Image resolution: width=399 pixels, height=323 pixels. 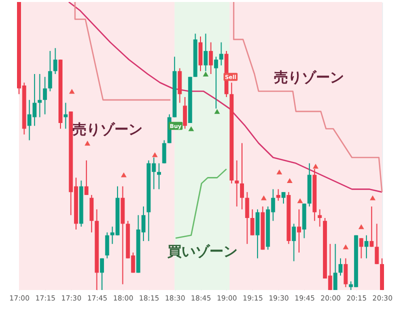 What do you see at coordinates (309, 78) in the screenshot?
I see `band-label: 売りゾーン` at bounding box center [309, 78].